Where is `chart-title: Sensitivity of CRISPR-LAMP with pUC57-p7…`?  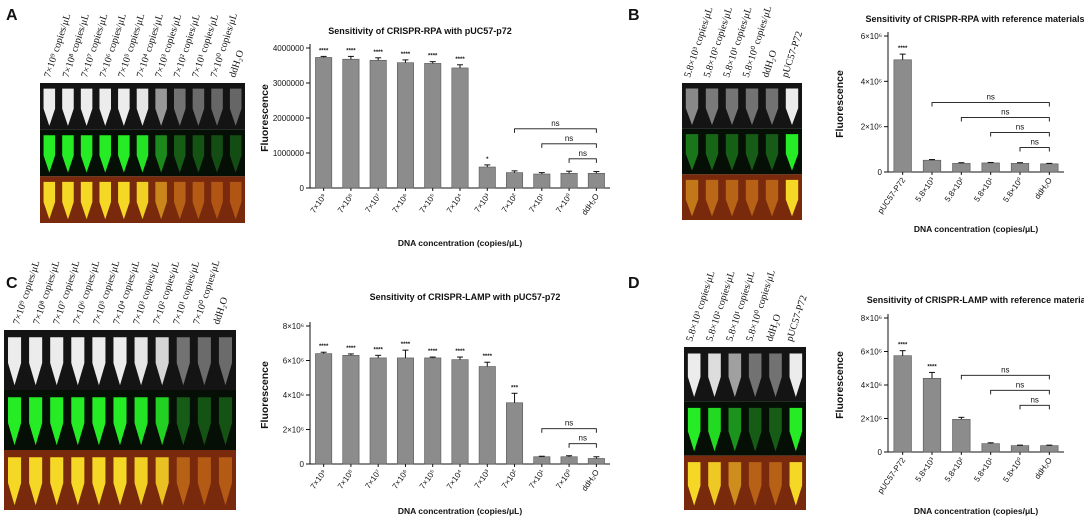 chart-title: Sensitivity of CRISPR-LAMP with pUC57-p7… is located at coordinates (465, 297).